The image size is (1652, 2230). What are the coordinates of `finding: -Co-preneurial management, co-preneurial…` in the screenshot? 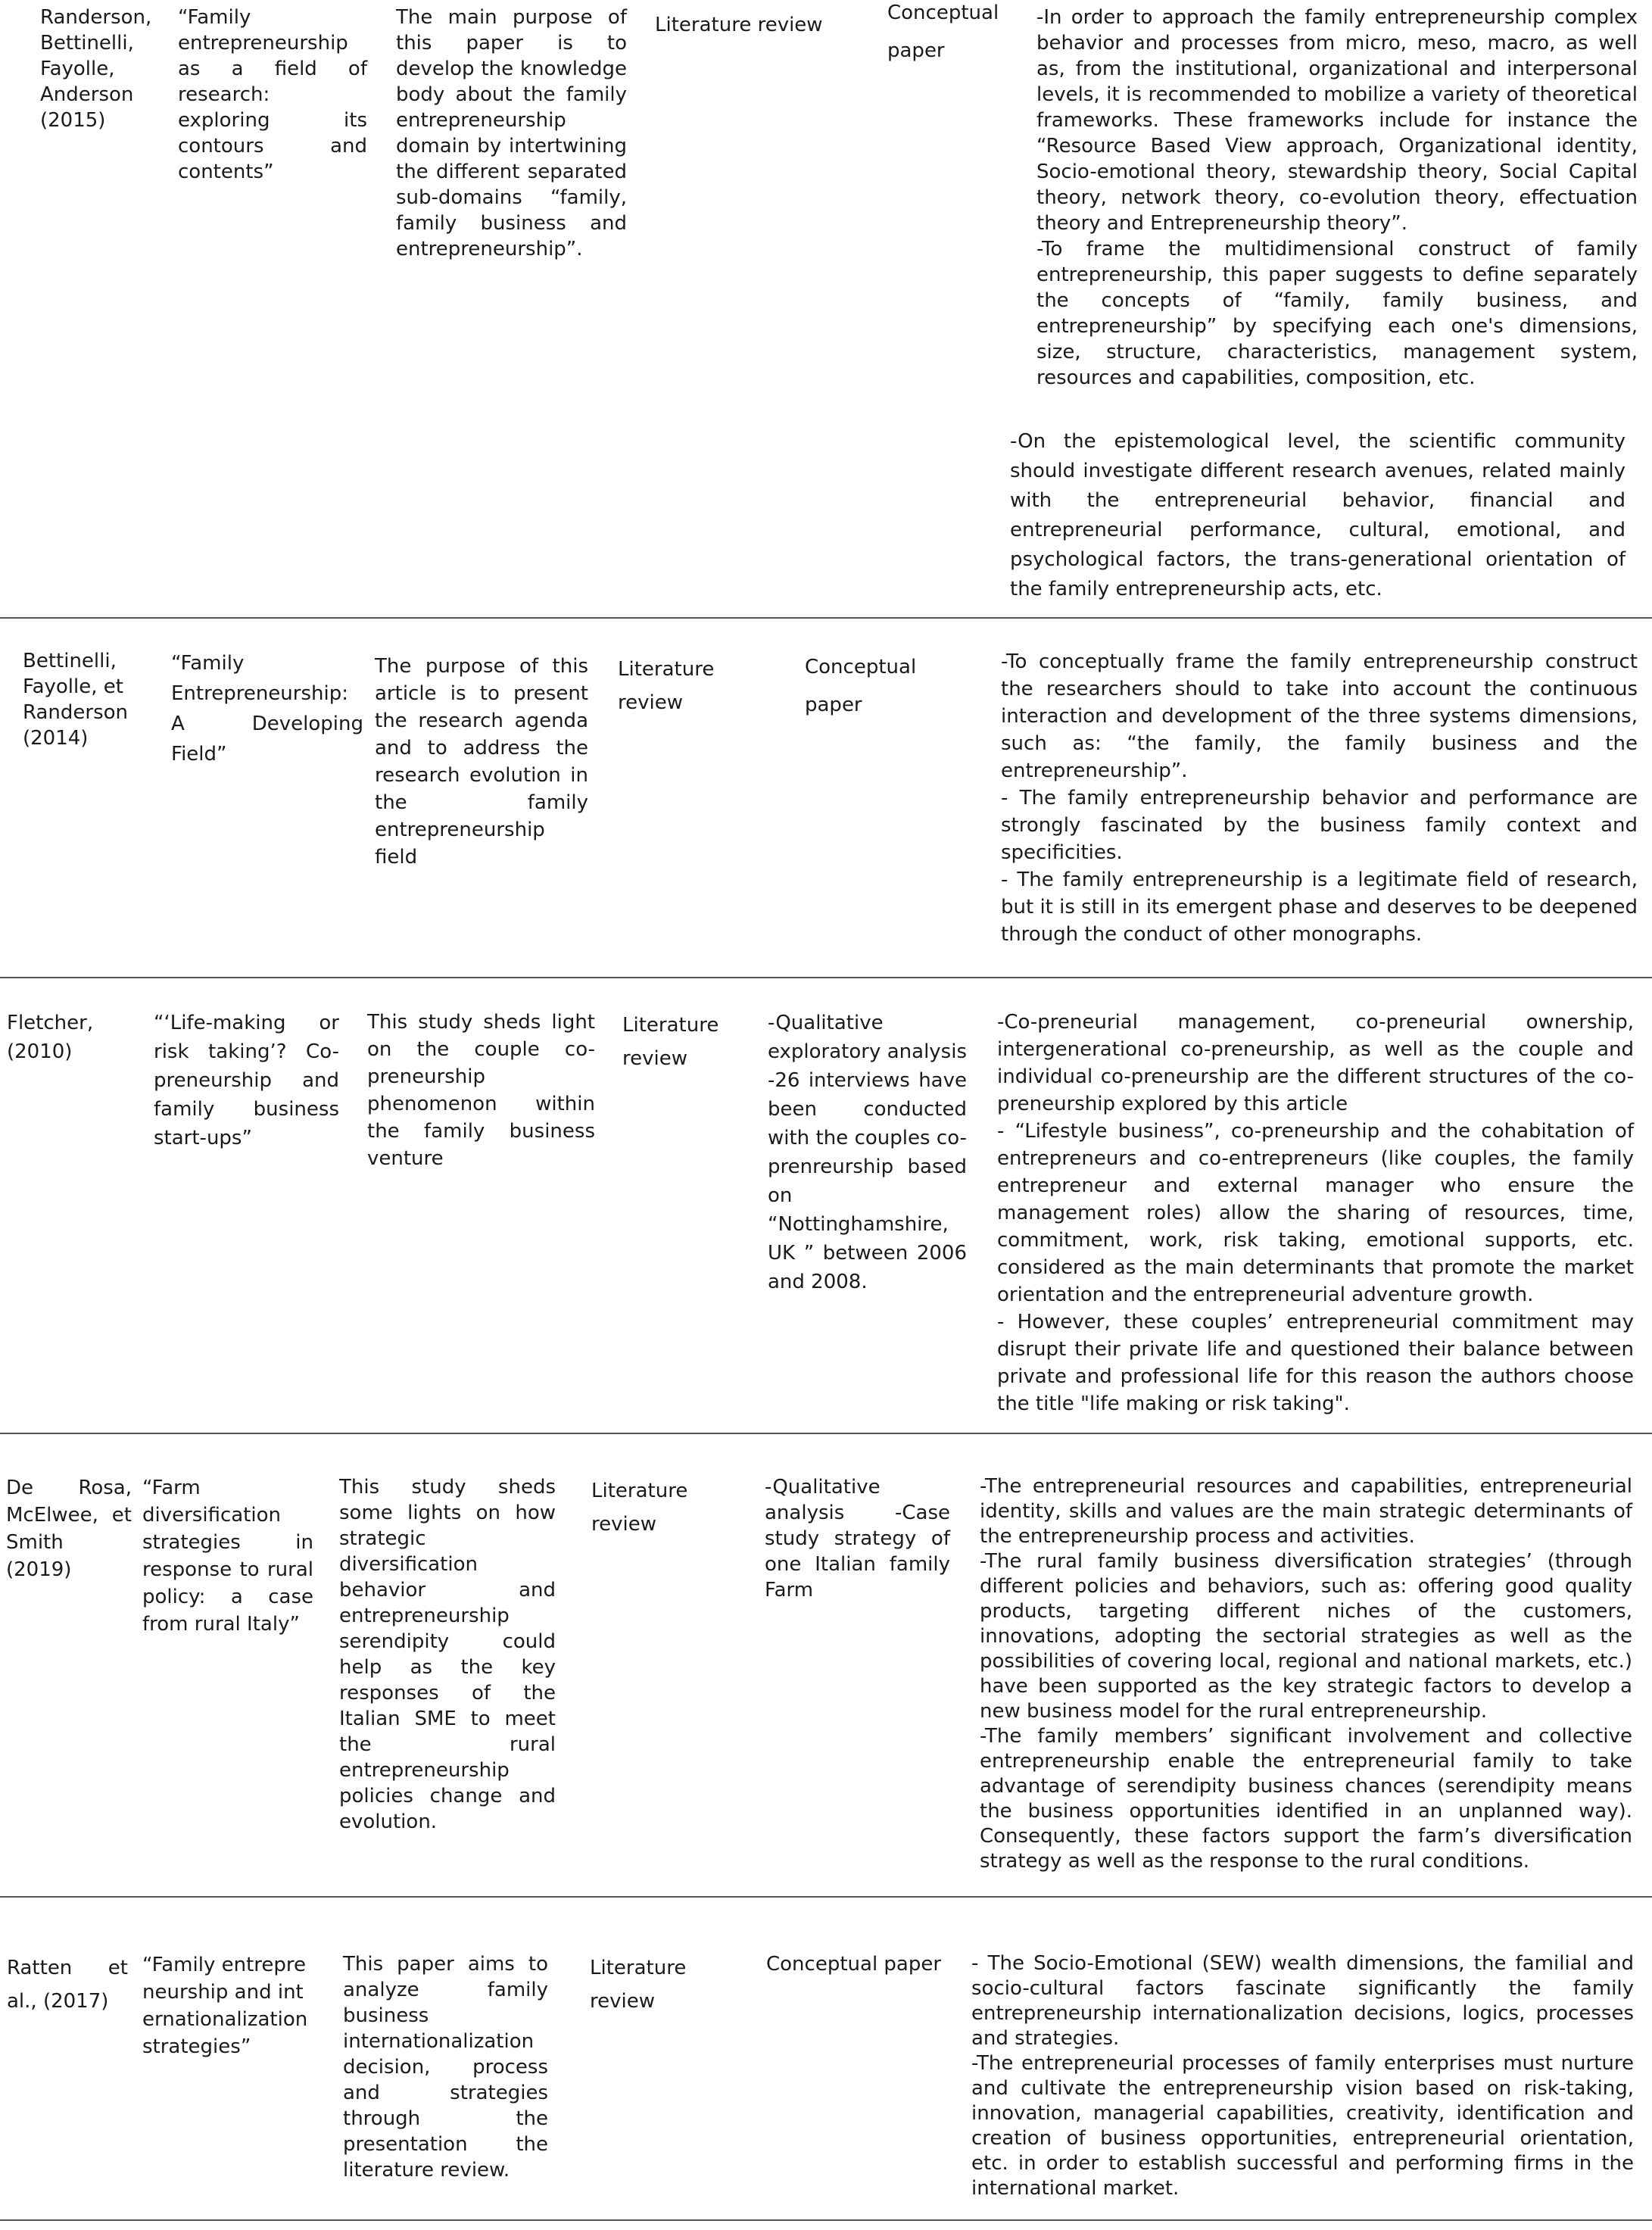 It's located at (1315, 1063).